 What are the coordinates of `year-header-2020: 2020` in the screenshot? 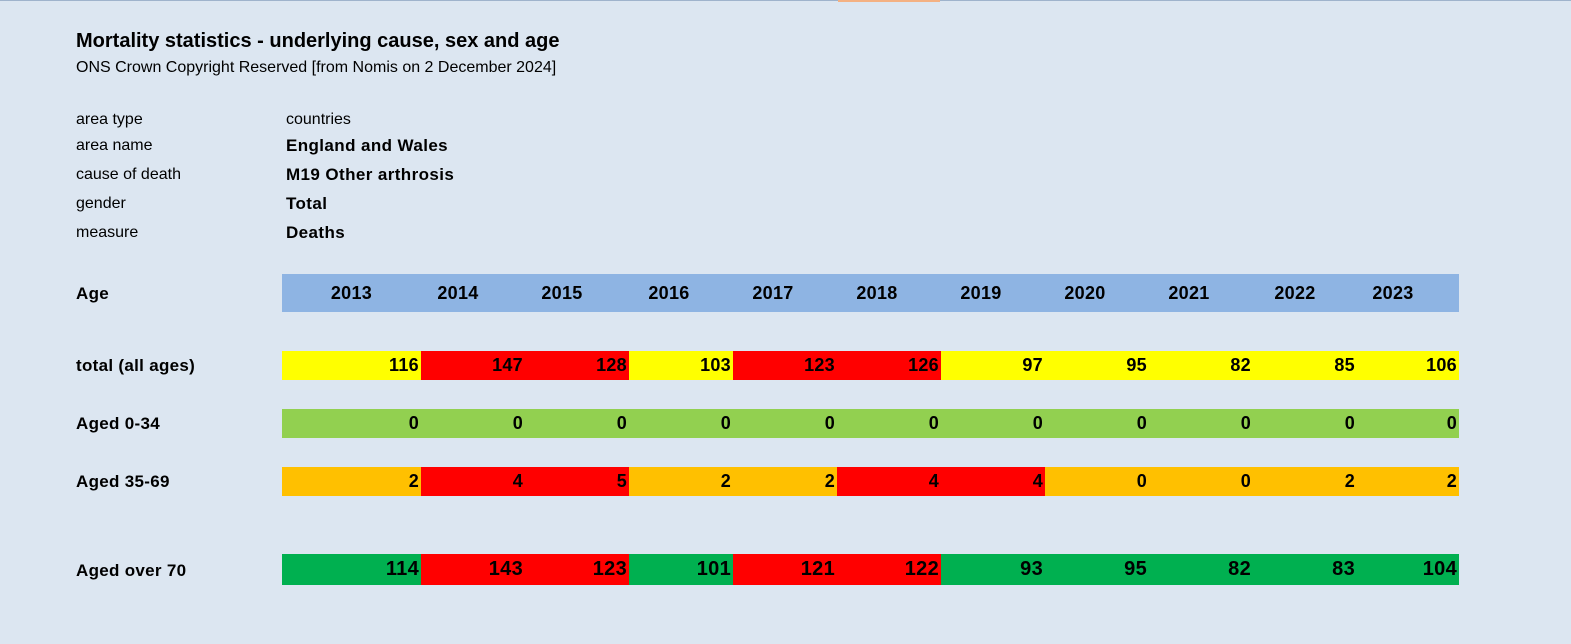 It's located at (1097, 293).